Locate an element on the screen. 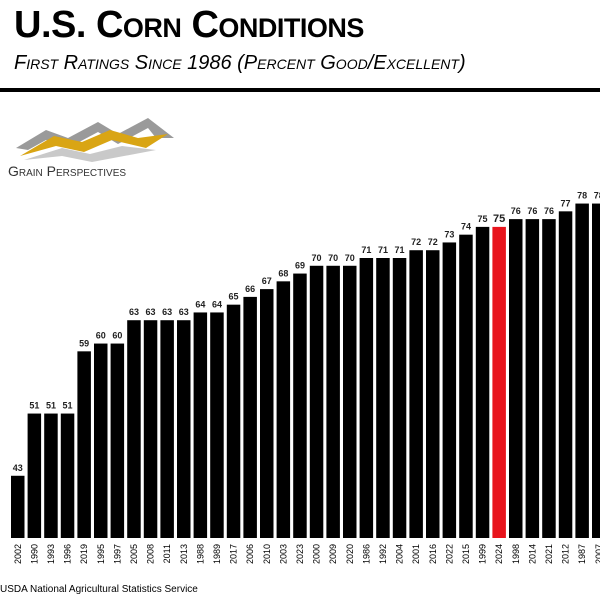 Image resolution: width=600 pixels, height=600 pixels. data-label-1992: 71 is located at coordinates (383, 250).